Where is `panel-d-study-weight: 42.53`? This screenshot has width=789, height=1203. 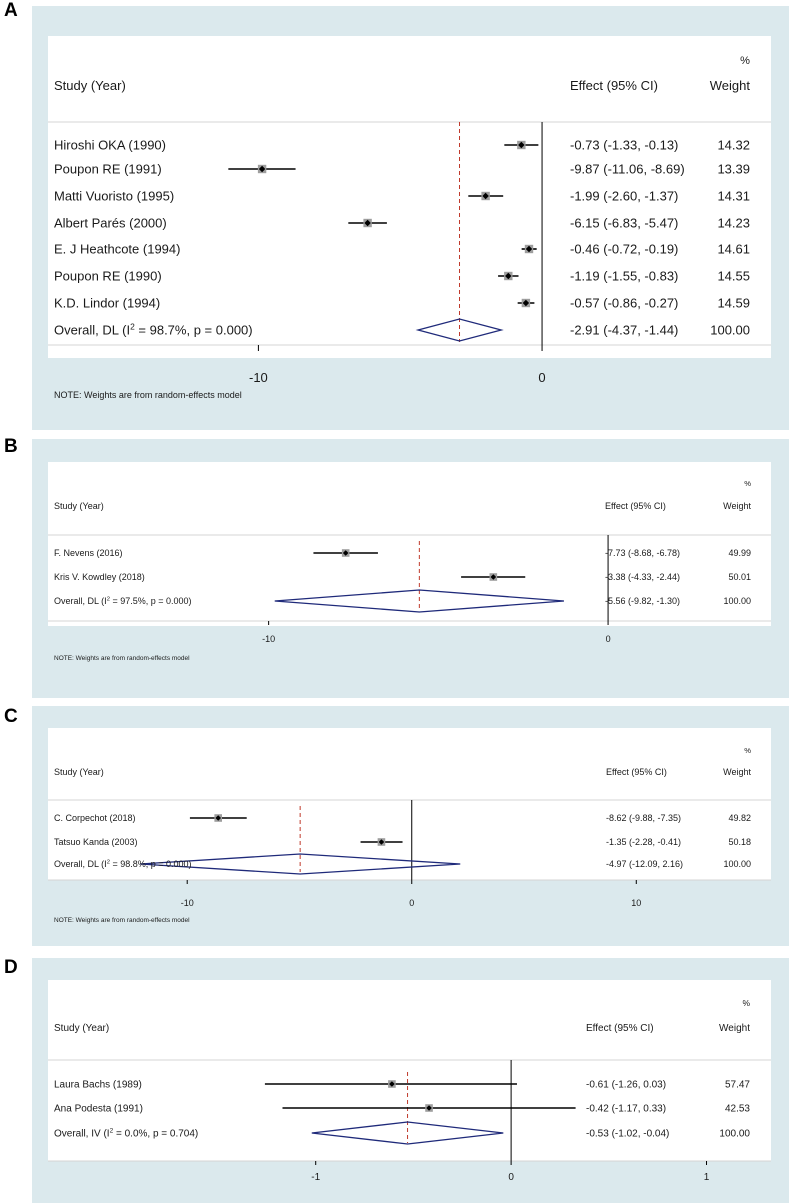 panel-d-study-weight: 42.53 is located at coordinates (737, 1109).